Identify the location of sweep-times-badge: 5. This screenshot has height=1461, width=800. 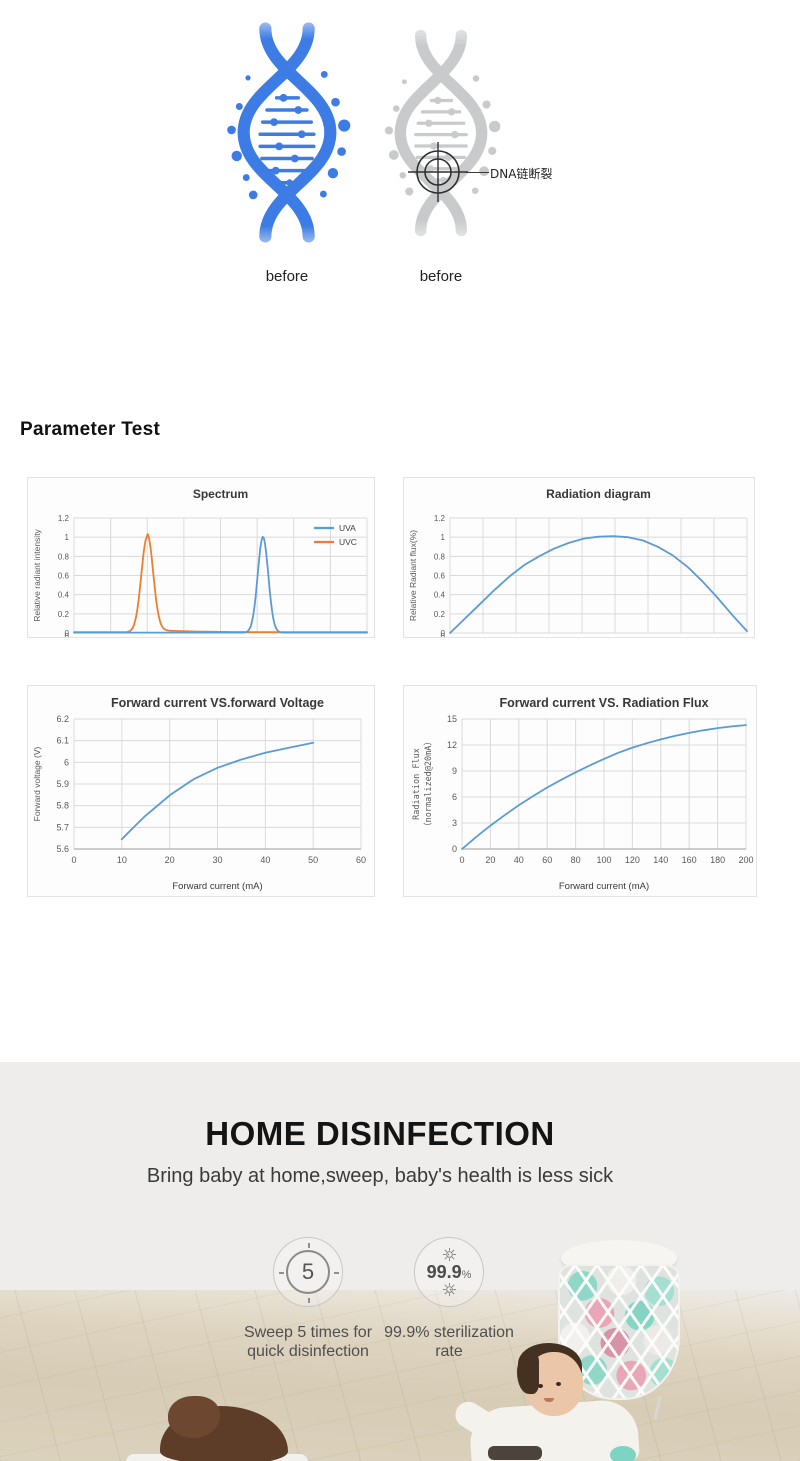
(308, 1272).